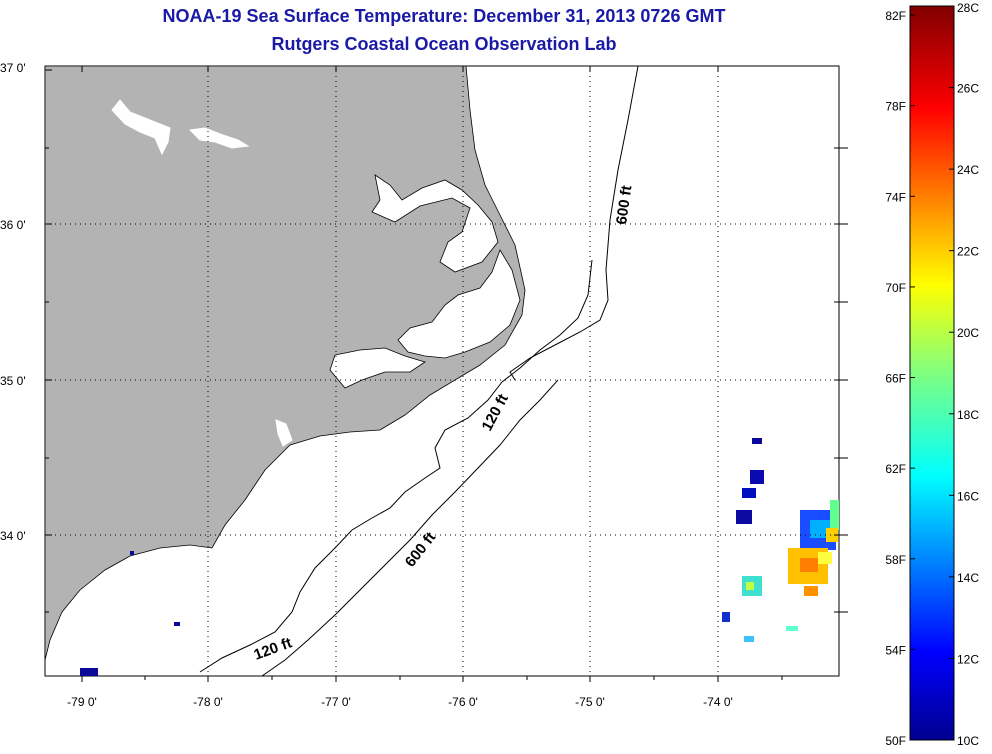  I want to click on colorbar-c-label: 20C, so click(968, 333).